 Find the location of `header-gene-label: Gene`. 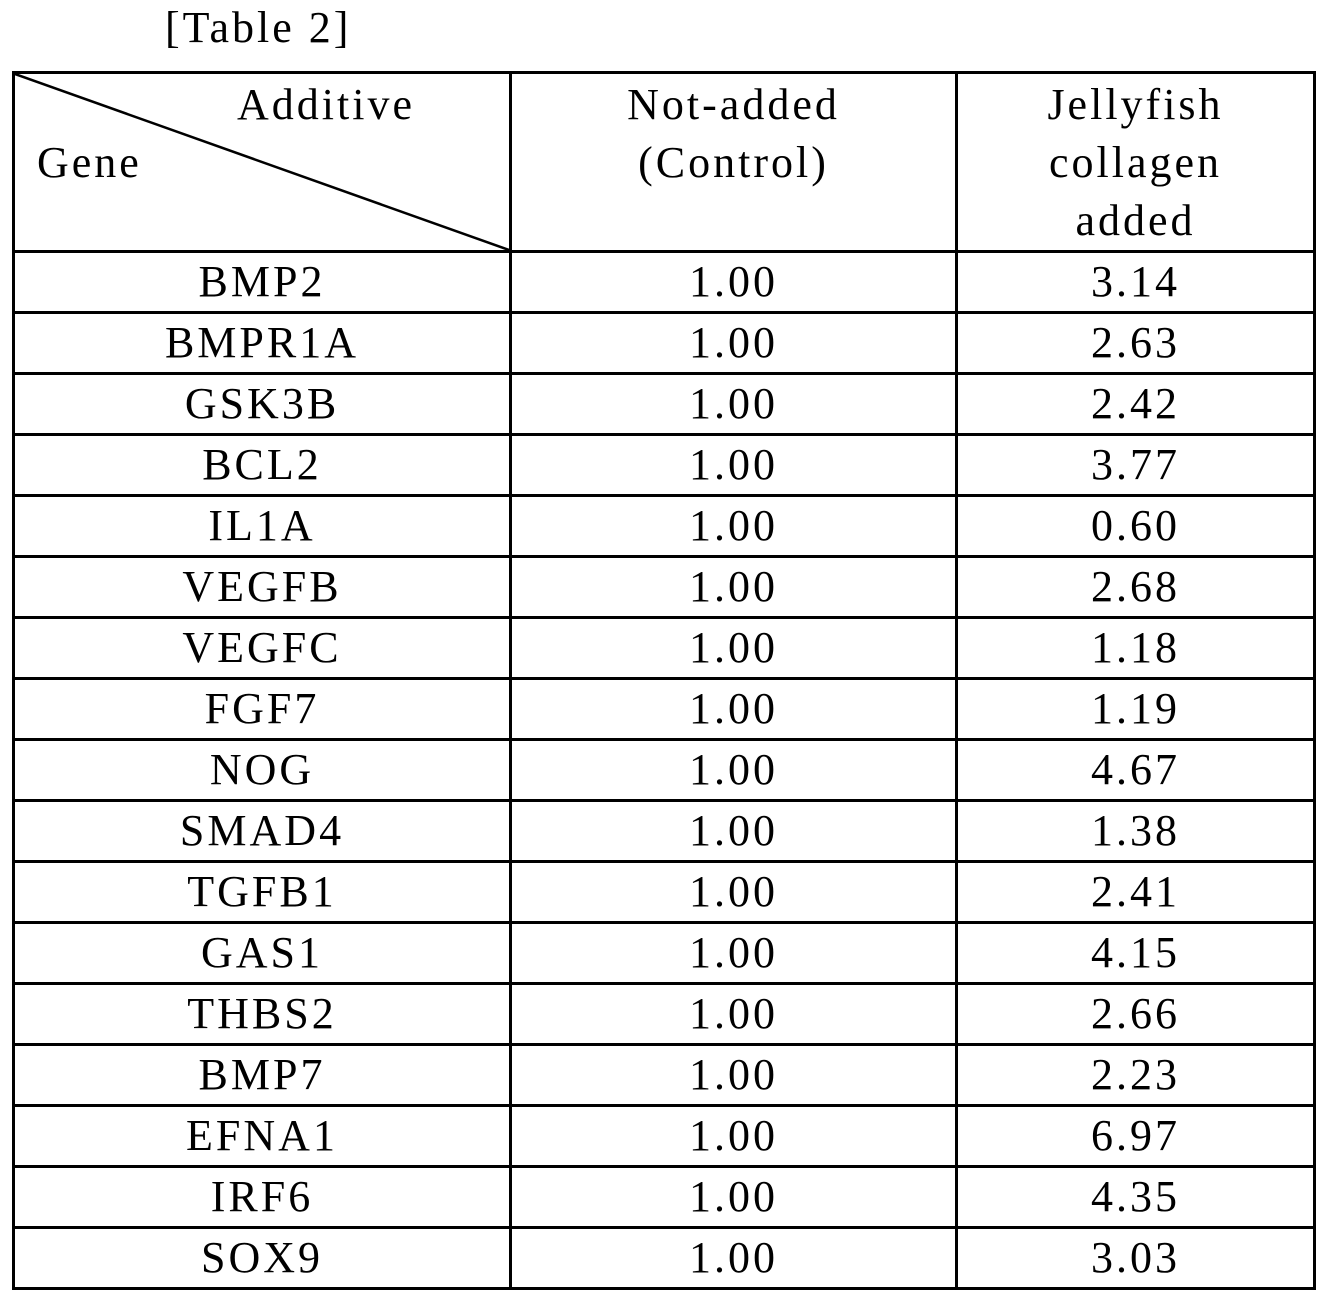

header-gene-label: Gene is located at coordinates (89, 163).